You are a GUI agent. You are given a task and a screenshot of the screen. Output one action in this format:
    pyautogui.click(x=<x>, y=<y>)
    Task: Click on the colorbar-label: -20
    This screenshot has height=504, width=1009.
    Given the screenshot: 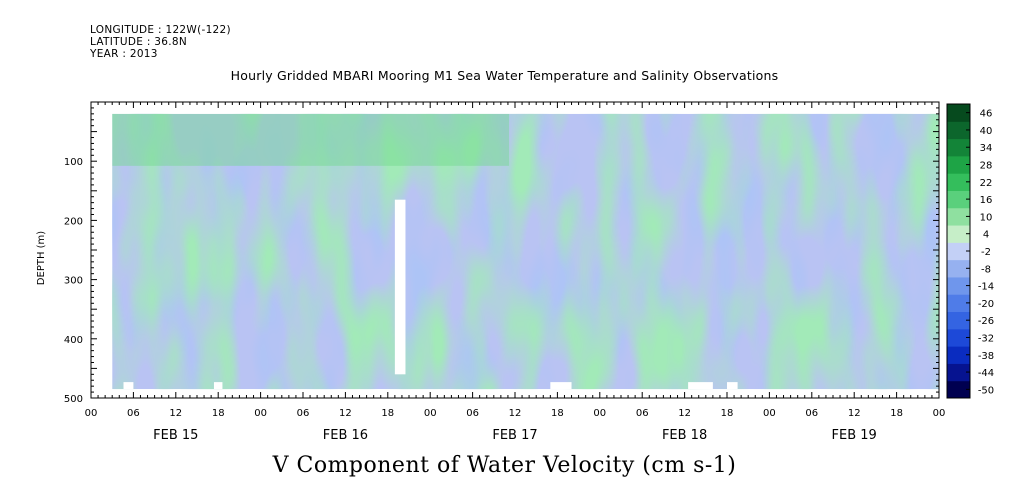 What is the action you would take?
    pyautogui.click(x=986, y=304)
    